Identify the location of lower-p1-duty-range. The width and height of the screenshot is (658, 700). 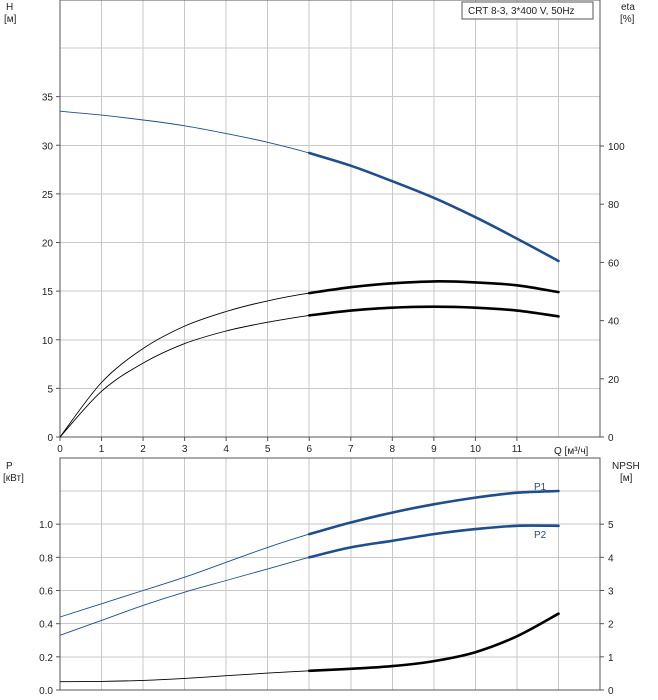
(433, 512).